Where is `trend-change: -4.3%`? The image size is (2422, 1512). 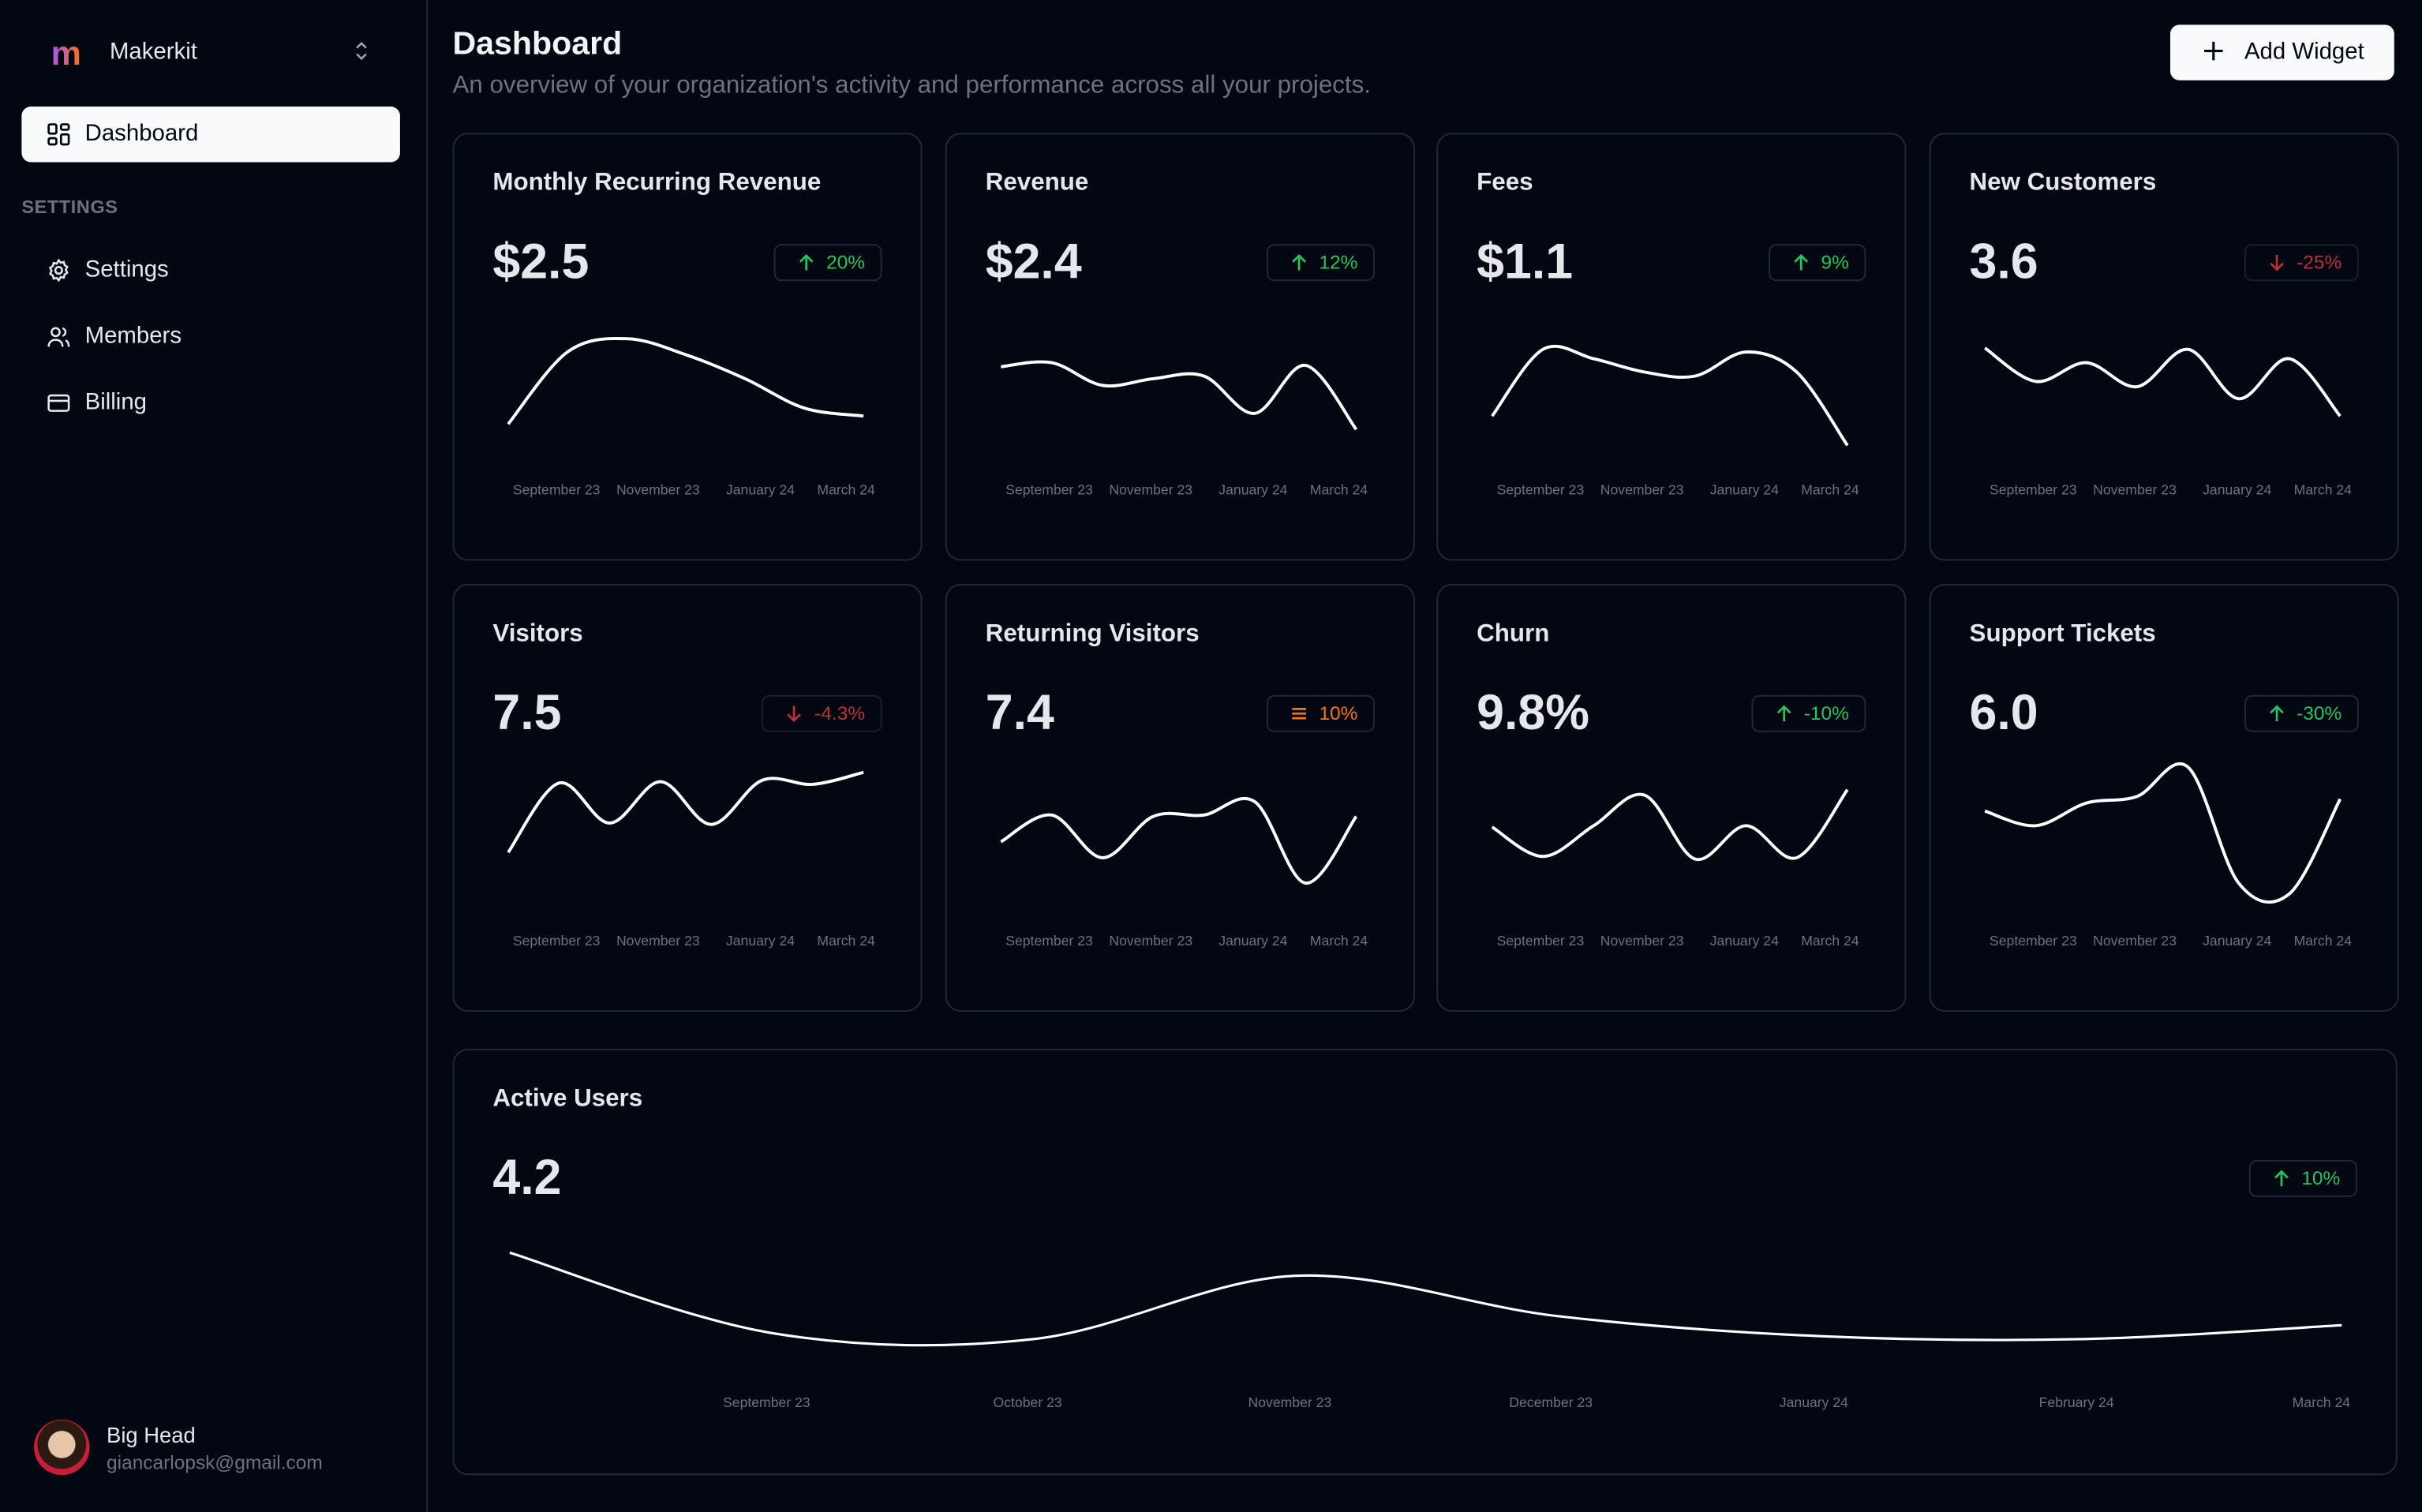 trend-change: -4.3% is located at coordinates (840, 713).